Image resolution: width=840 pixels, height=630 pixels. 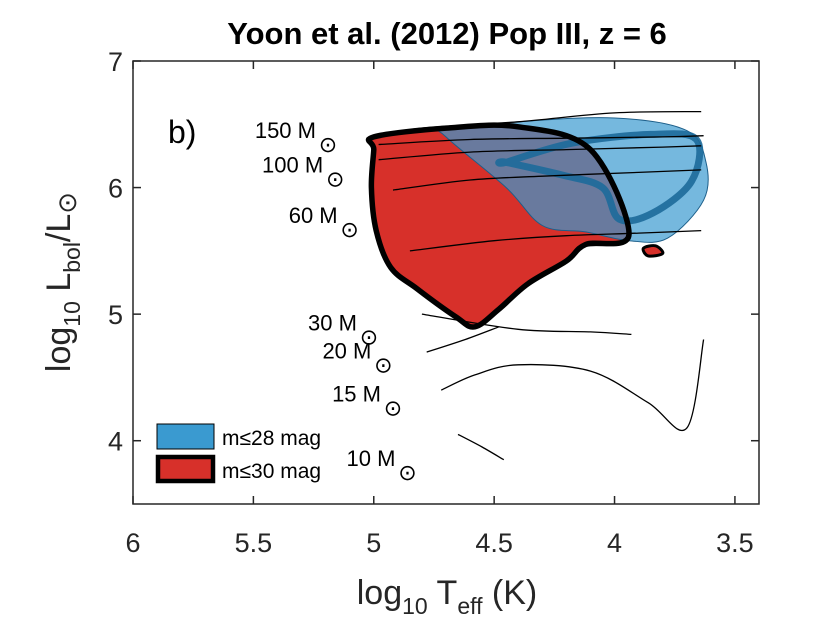 I want to click on mass-label: 20 M, so click(x=346, y=350).